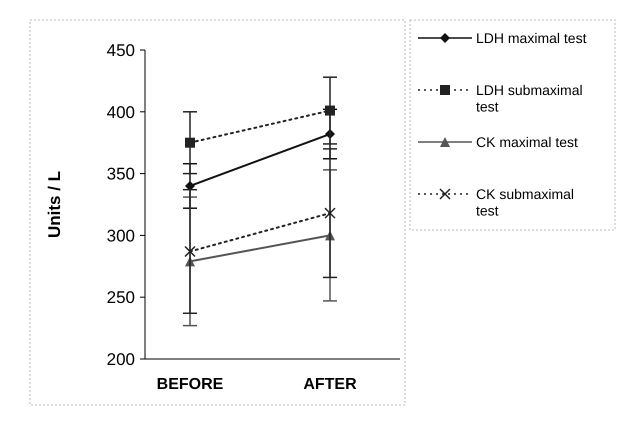 This screenshot has height=425, width=625. Describe the element at coordinates (531, 38) in the screenshot. I see `legend-label: LDH maximal test` at that location.